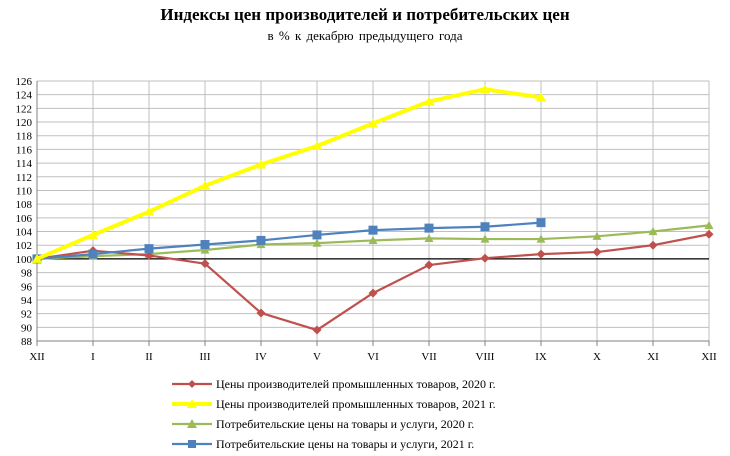  Describe the element at coordinates (26, 315) in the screenshot. I see `y-tick-label: 92` at that location.